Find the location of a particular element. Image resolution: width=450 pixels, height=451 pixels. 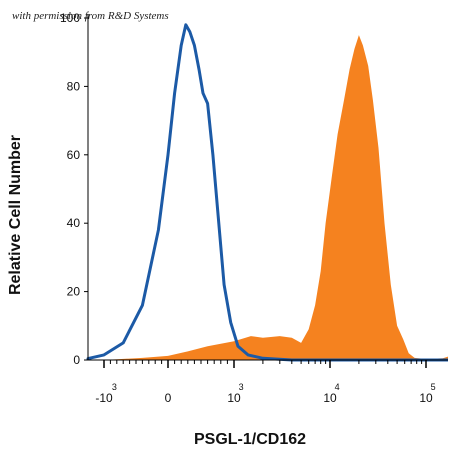

y-tick-label: 60 is located at coordinates (74, 155).